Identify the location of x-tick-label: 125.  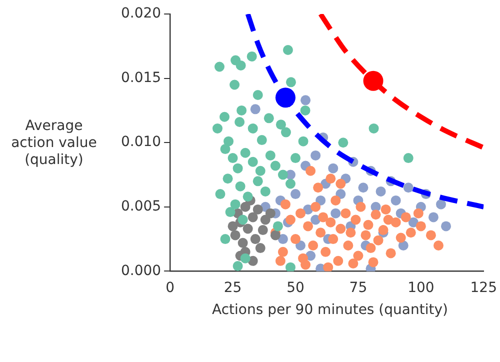
(484, 288).